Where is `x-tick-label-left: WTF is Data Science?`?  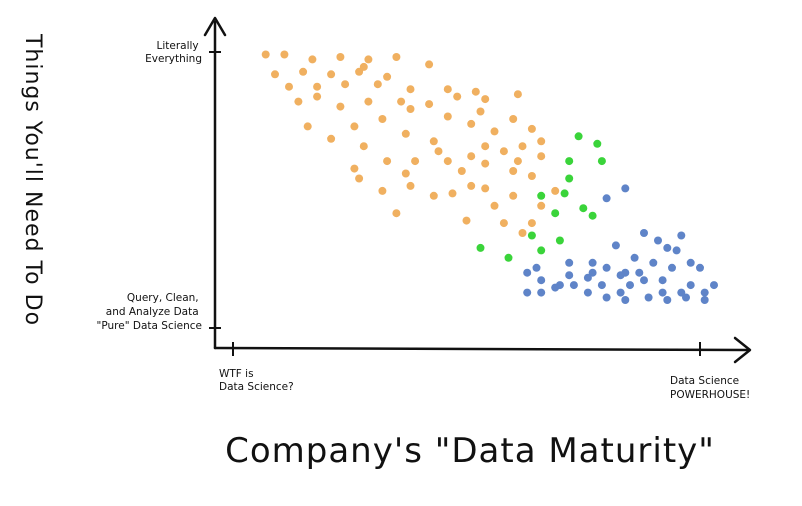
x-tick-label-left: WTF is Data Science? is located at coordinates (256, 380).